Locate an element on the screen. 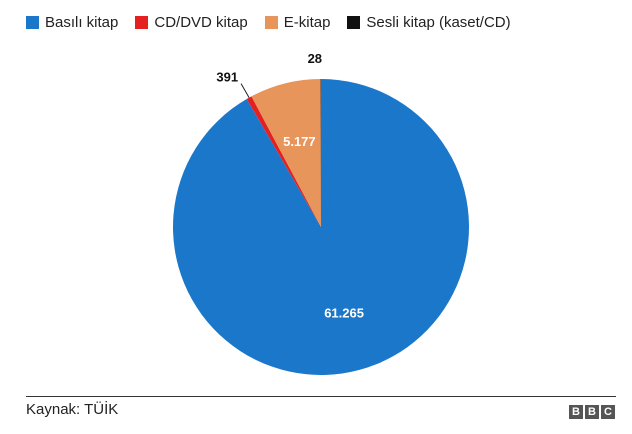  footer-divider is located at coordinates (321, 396).